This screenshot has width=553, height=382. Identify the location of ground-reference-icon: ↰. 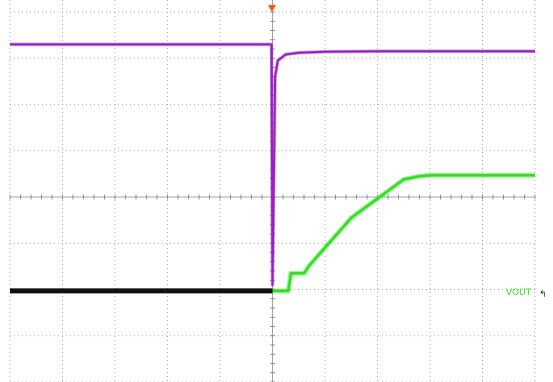
(543, 295).